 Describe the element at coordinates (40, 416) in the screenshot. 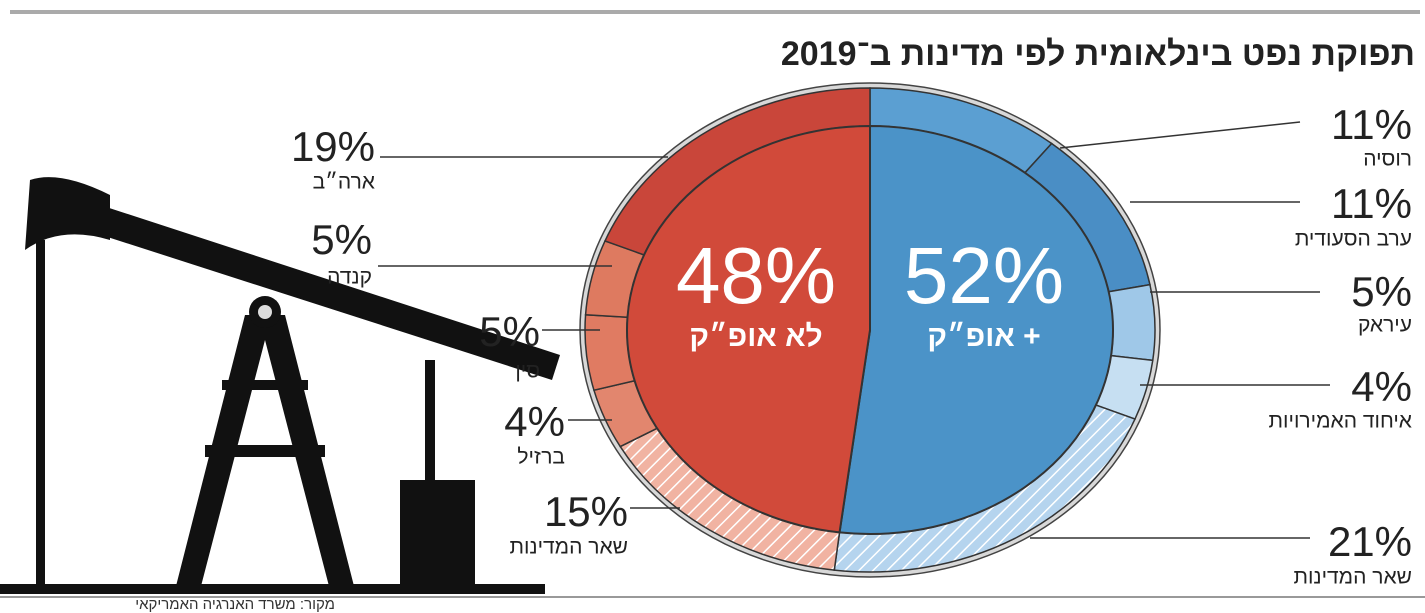

I see `pump-rod` at that location.